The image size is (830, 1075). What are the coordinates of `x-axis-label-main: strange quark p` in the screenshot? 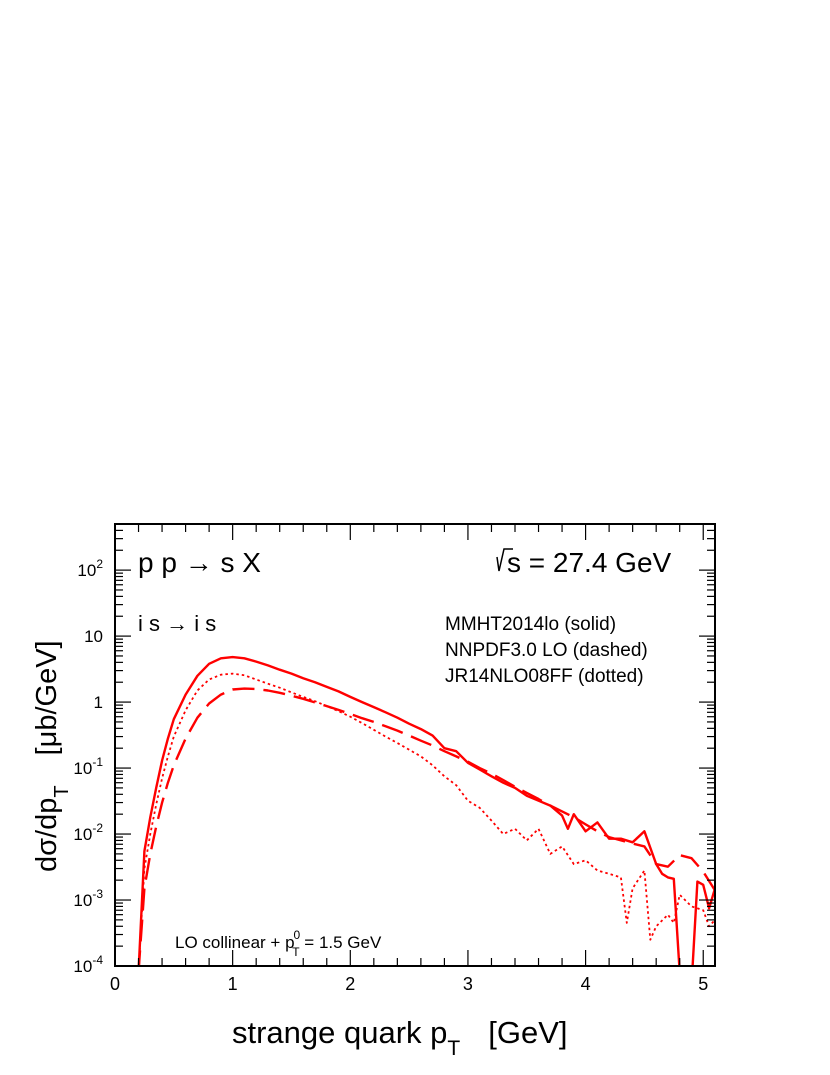 It's located at (339, 1032).